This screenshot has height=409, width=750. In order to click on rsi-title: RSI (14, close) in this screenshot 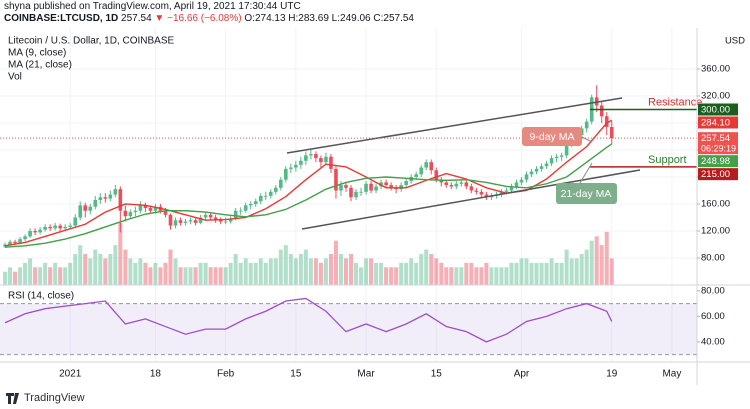, I will do `click(41, 296)`.